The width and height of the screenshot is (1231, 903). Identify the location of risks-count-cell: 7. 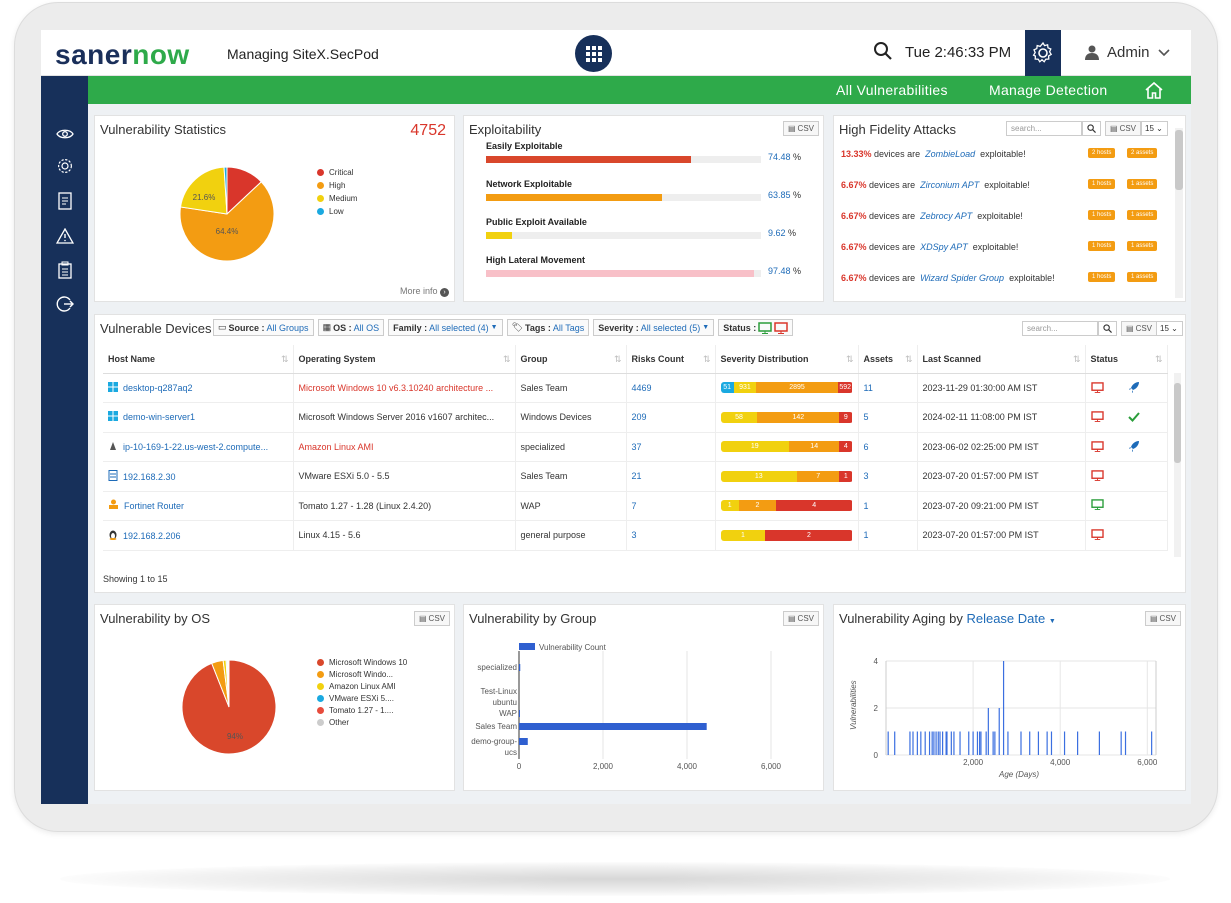
(671, 506).